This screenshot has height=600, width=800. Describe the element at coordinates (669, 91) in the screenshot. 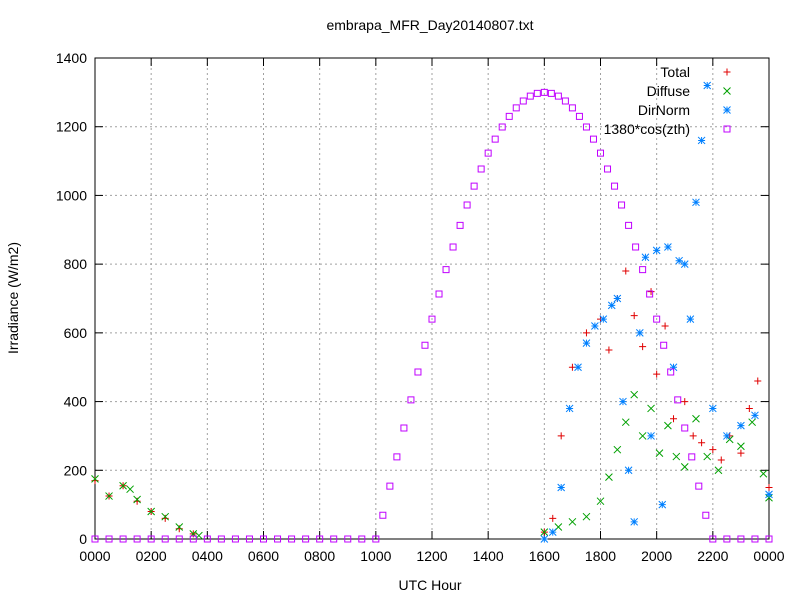

I see `legend-label: Diffuse` at that location.